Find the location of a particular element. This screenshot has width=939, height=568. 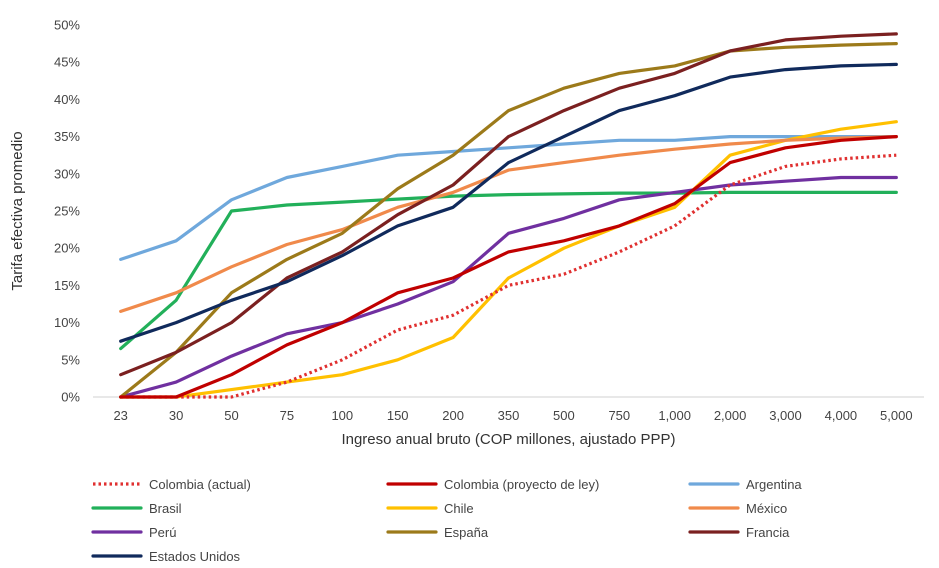

y-tick-label: 30% is located at coordinates (67, 173).